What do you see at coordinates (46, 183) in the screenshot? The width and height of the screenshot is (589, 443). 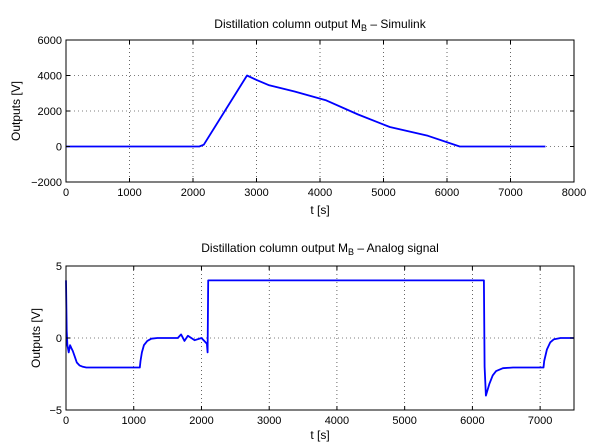 I see `y-tick-label: −2000` at bounding box center [46, 183].